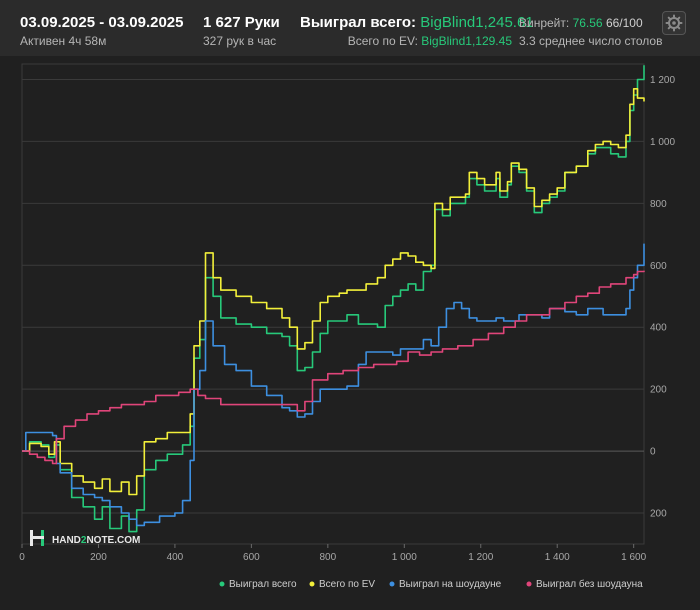 This screenshot has height=610, width=700. What do you see at coordinates (450, 584) in the screenshot?
I see `legend-label-2: Выиграл на шоудауне` at bounding box center [450, 584].